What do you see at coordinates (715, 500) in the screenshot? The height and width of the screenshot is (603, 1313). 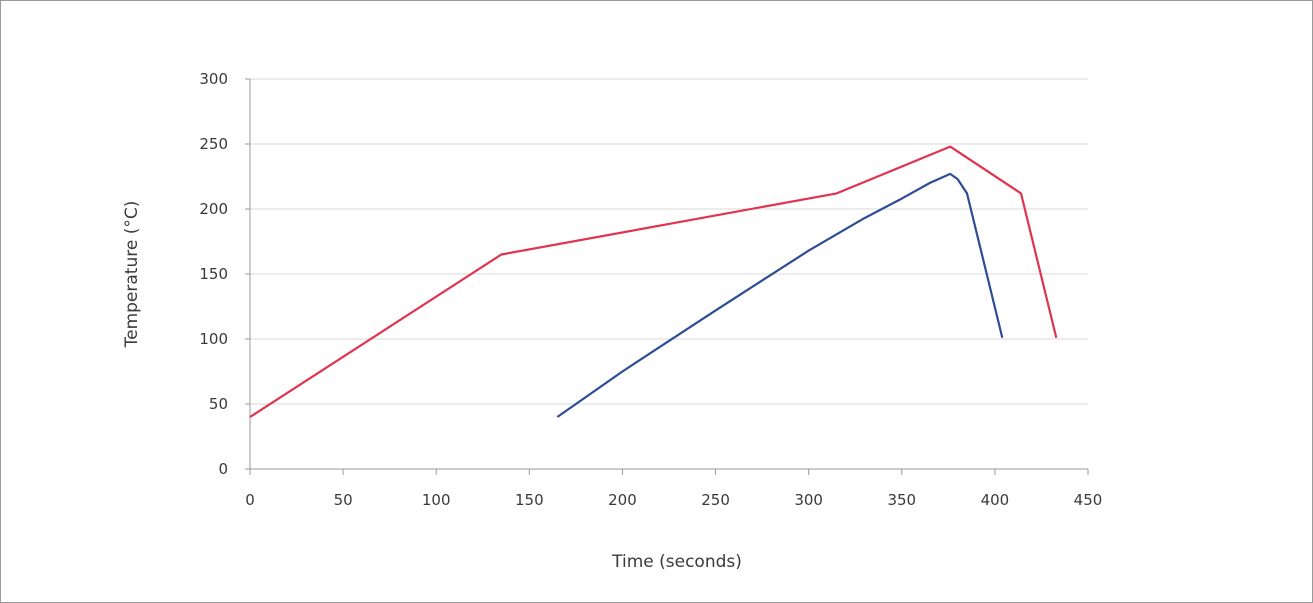 I see `x-tick-label: 250` at bounding box center [715, 500].